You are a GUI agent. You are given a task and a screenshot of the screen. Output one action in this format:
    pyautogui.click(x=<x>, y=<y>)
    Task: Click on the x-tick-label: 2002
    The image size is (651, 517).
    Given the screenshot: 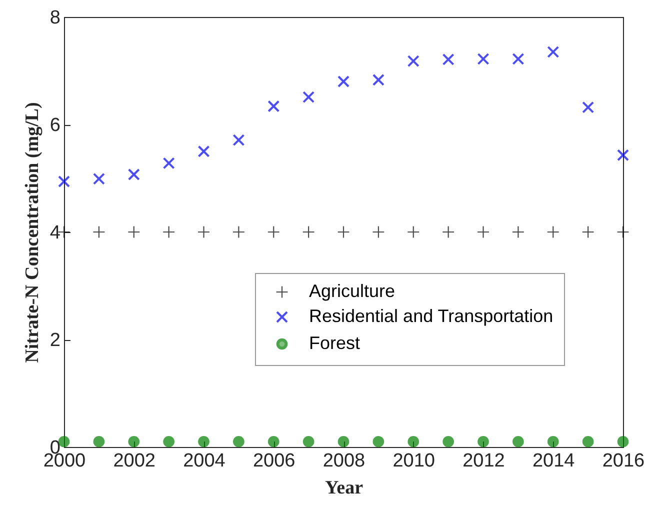 What is the action you would take?
    pyautogui.click(x=134, y=461)
    